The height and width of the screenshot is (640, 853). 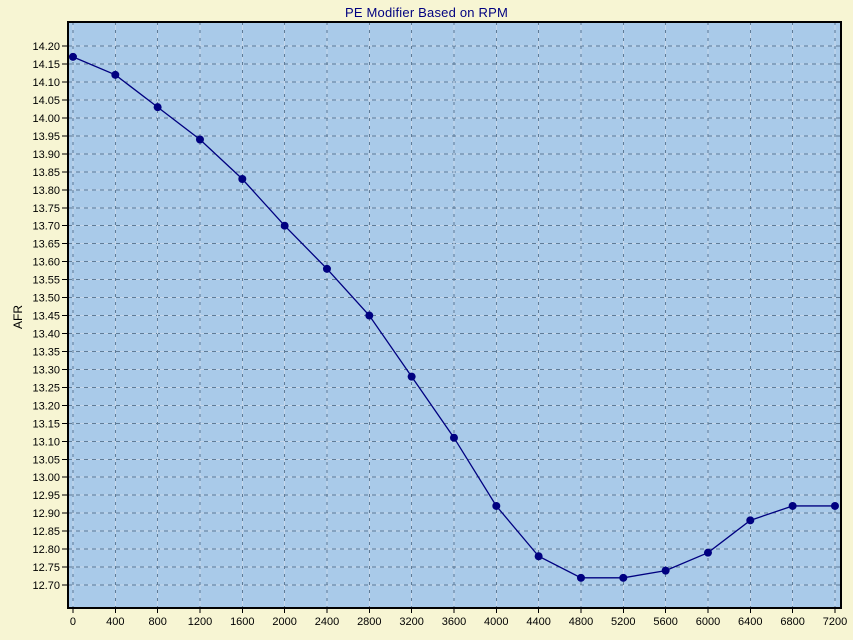 What do you see at coordinates (46, 460) in the screenshot?
I see `y-tick-label: 13.05` at bounding box center [46, 460].